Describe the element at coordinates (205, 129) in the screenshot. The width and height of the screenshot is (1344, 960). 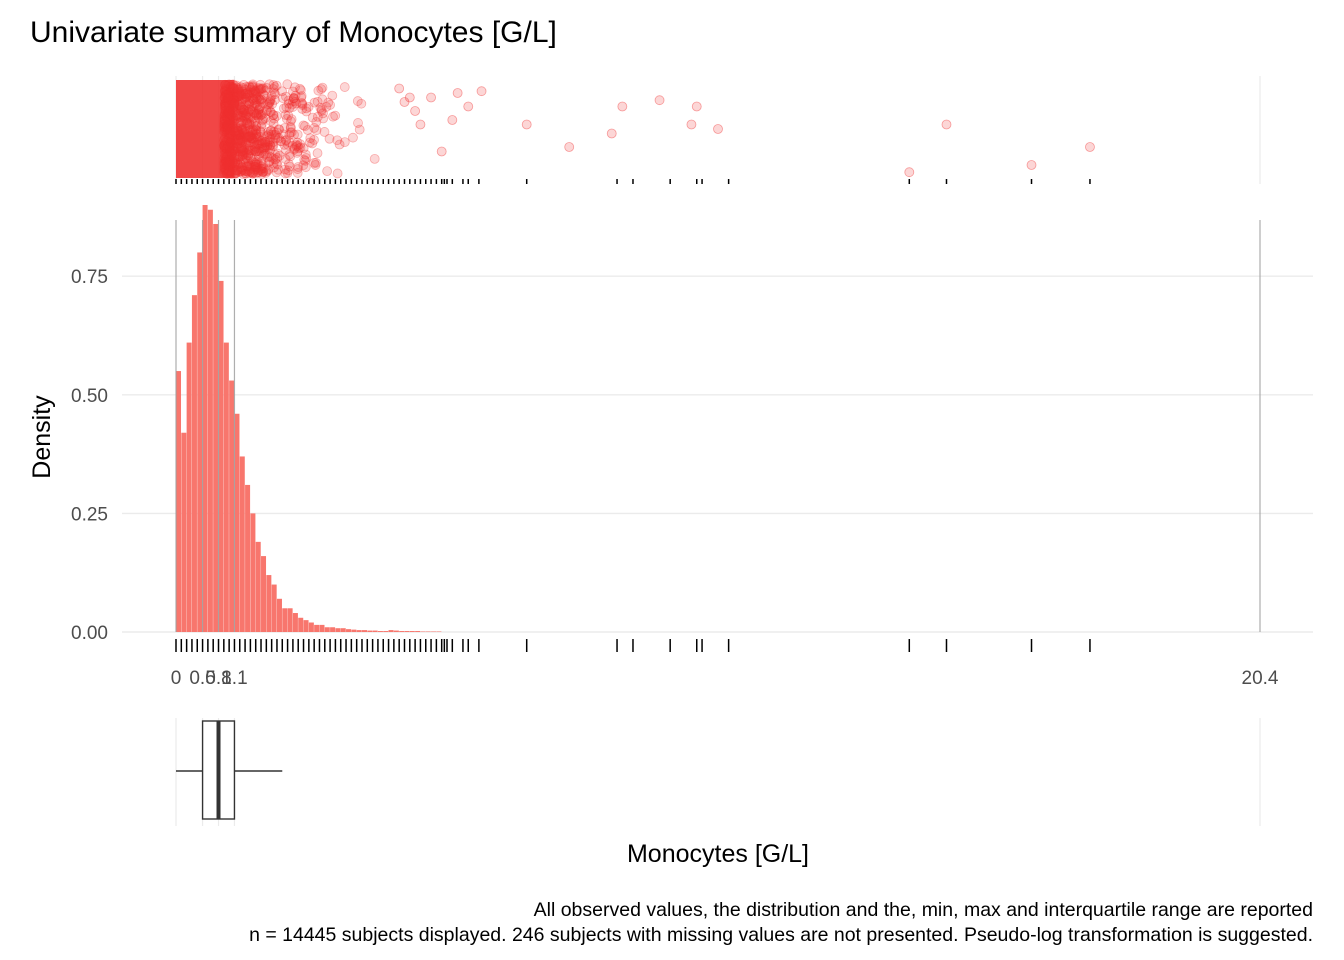
I see `jitter-core` at that location.